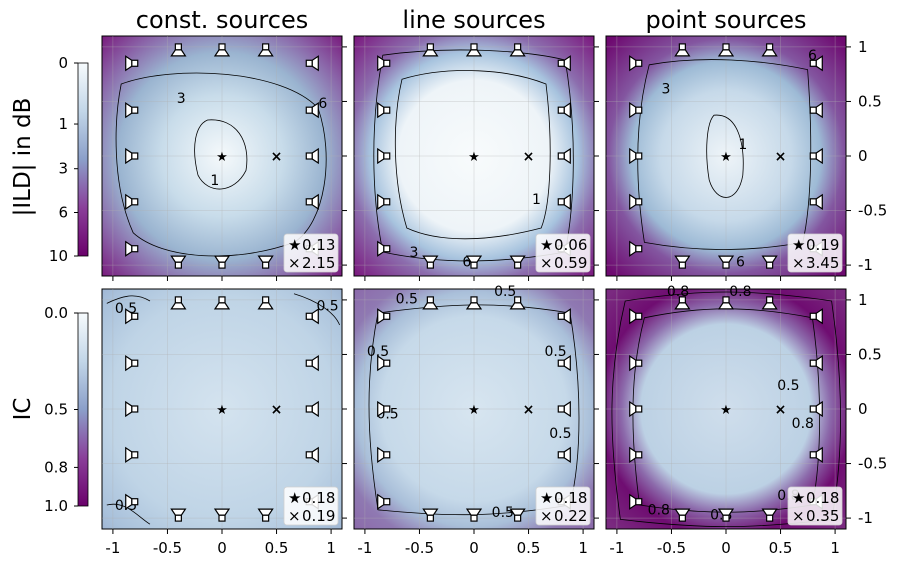 This screenshot has height=567, width=897. Describe the element at coordinates (870, 101) in the screenshot. I see `y-tick-label: 0.5` at that location.